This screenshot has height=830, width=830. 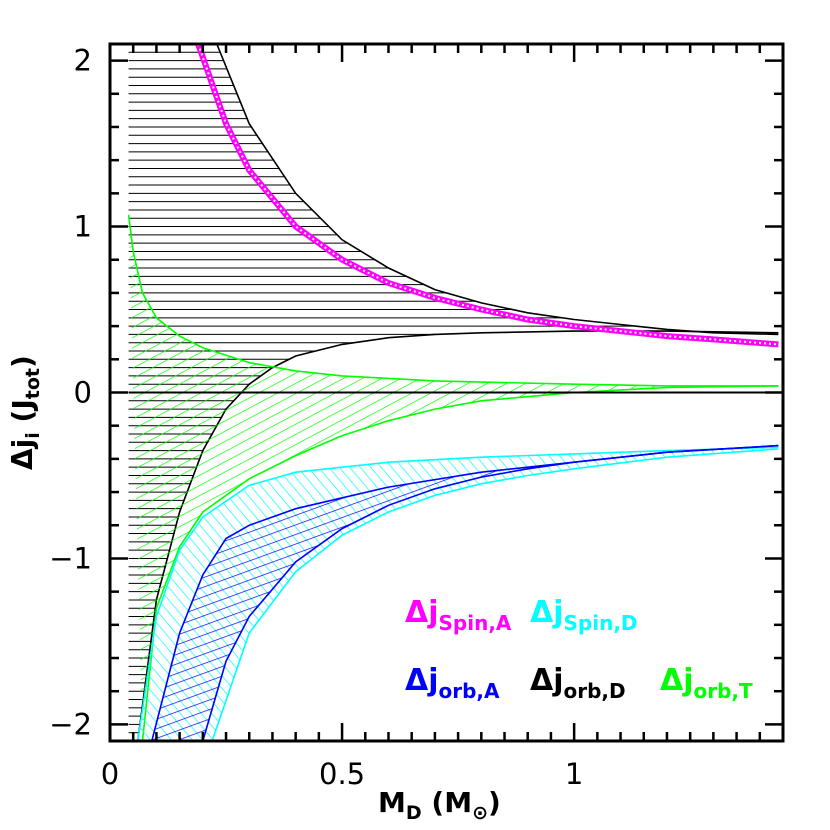 I want to click on legend-item-orb_A: Δjorb,A, so click(x=452, y=683).